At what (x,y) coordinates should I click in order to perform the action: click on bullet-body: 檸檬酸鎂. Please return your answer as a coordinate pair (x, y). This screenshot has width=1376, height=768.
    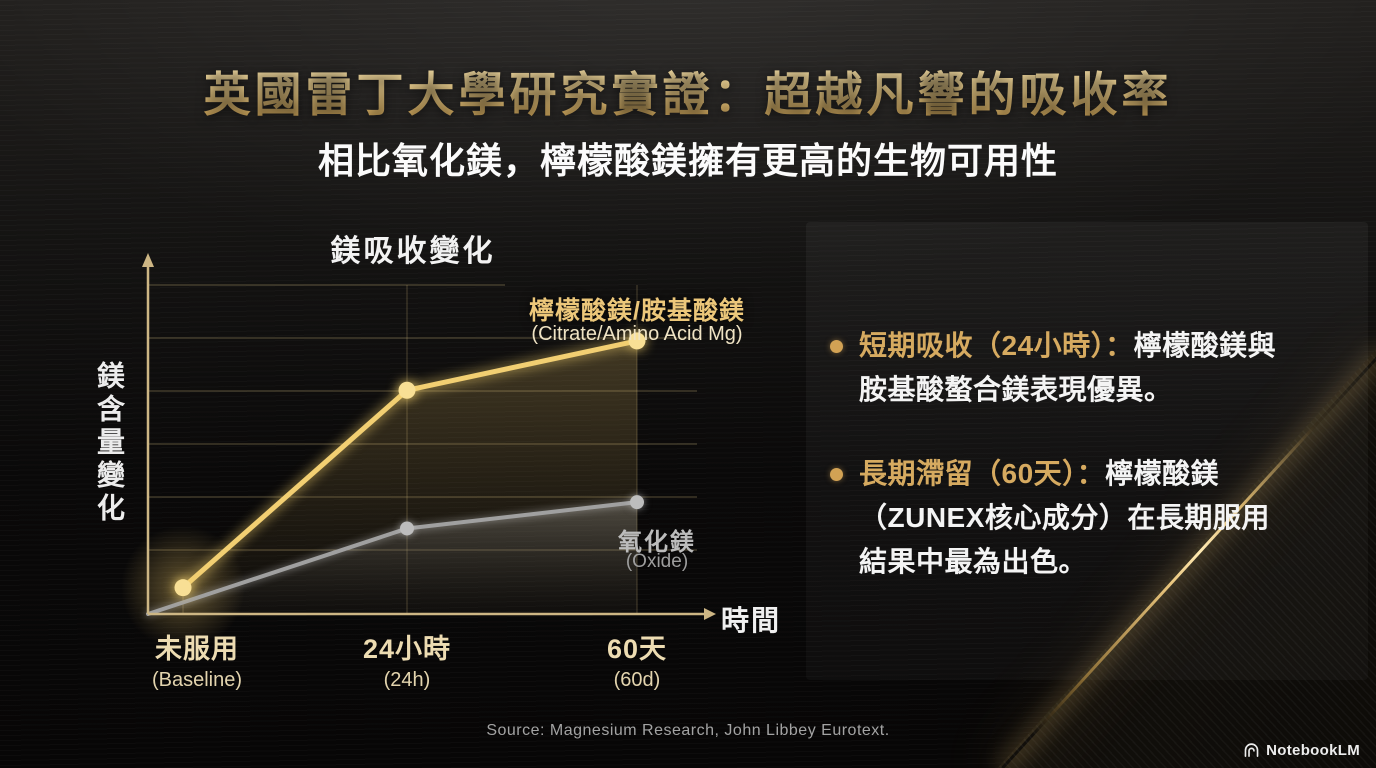
    Looking at the image, I should click on (1162, 473).